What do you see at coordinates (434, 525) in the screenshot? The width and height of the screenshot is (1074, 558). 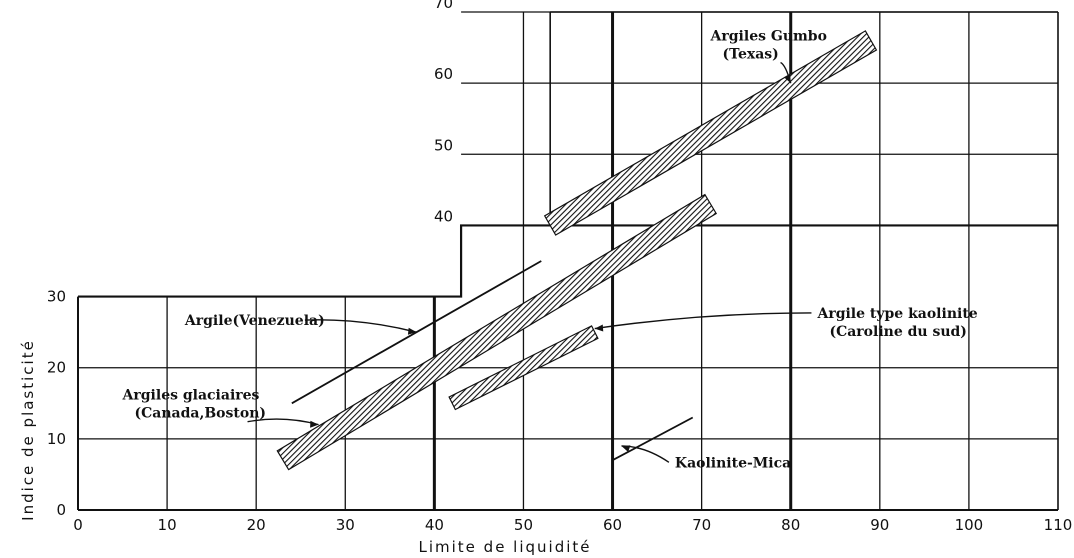 I see `x-tick-label: 40` at bounding box center [434, 525].